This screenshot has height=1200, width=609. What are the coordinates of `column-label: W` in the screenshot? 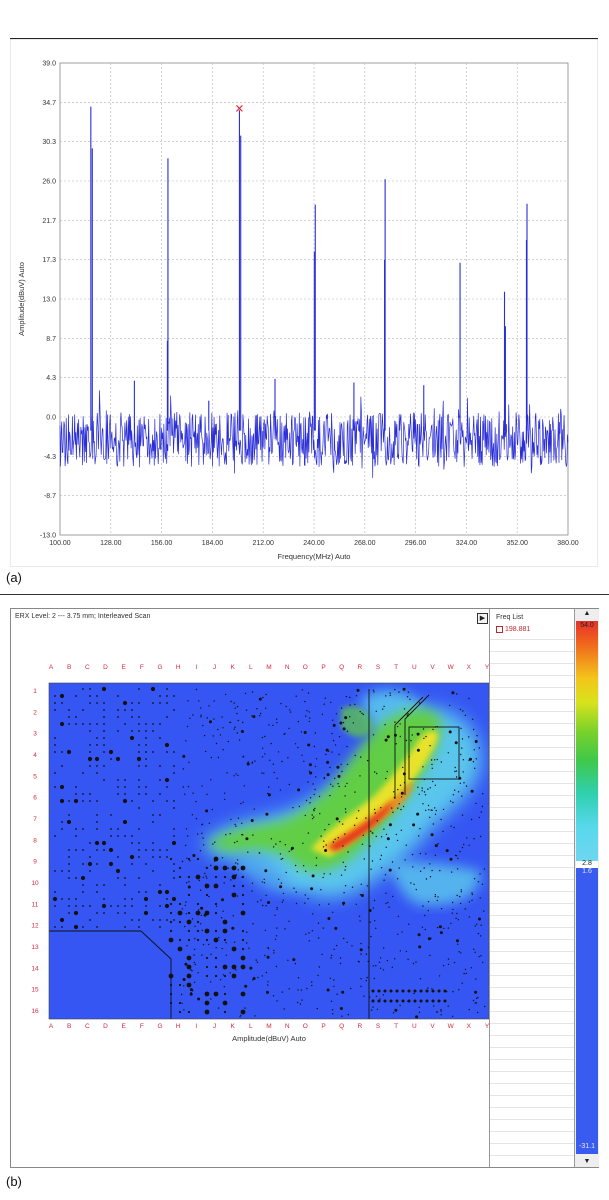 It's located at (451, 667).